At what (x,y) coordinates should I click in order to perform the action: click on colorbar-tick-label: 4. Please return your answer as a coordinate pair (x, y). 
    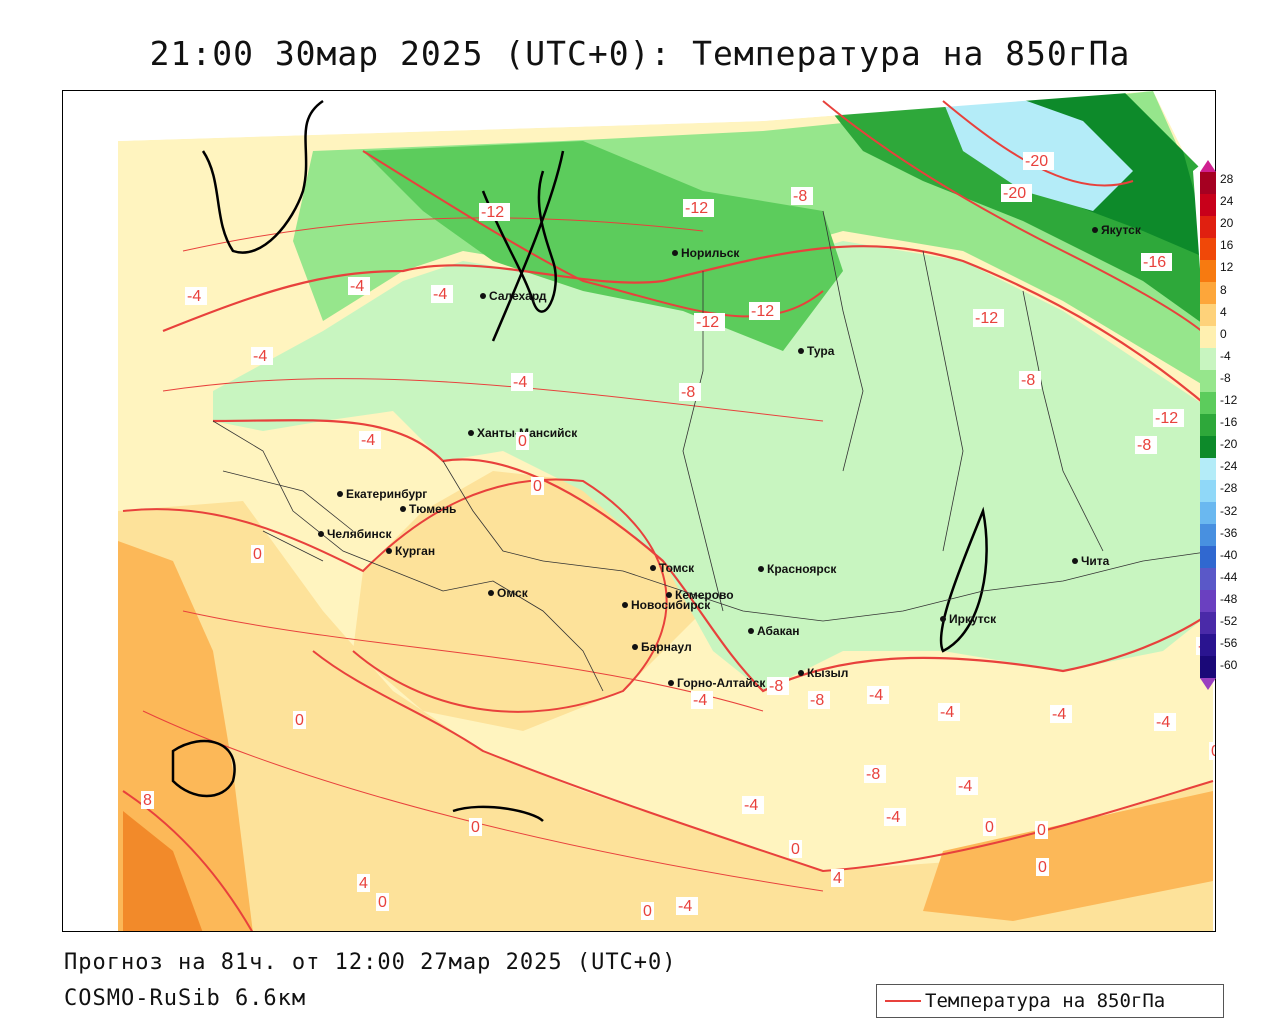
    Looking at the image, I should click on (1223, 311).